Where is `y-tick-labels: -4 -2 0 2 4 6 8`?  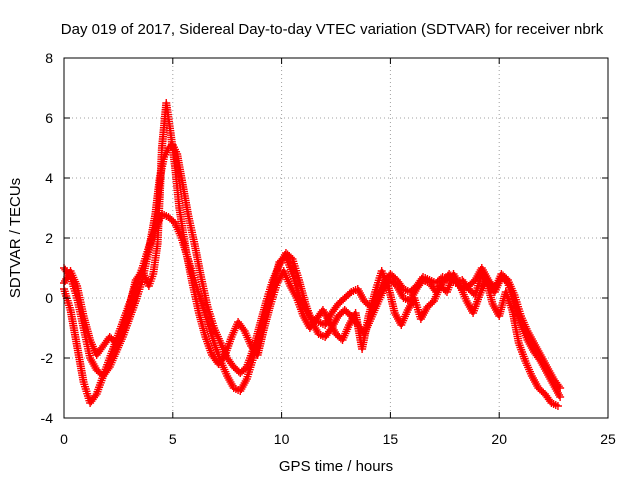 y-tick-labels: -4 -2 0 2 4 6 8 is located at coordinates (47, 238).